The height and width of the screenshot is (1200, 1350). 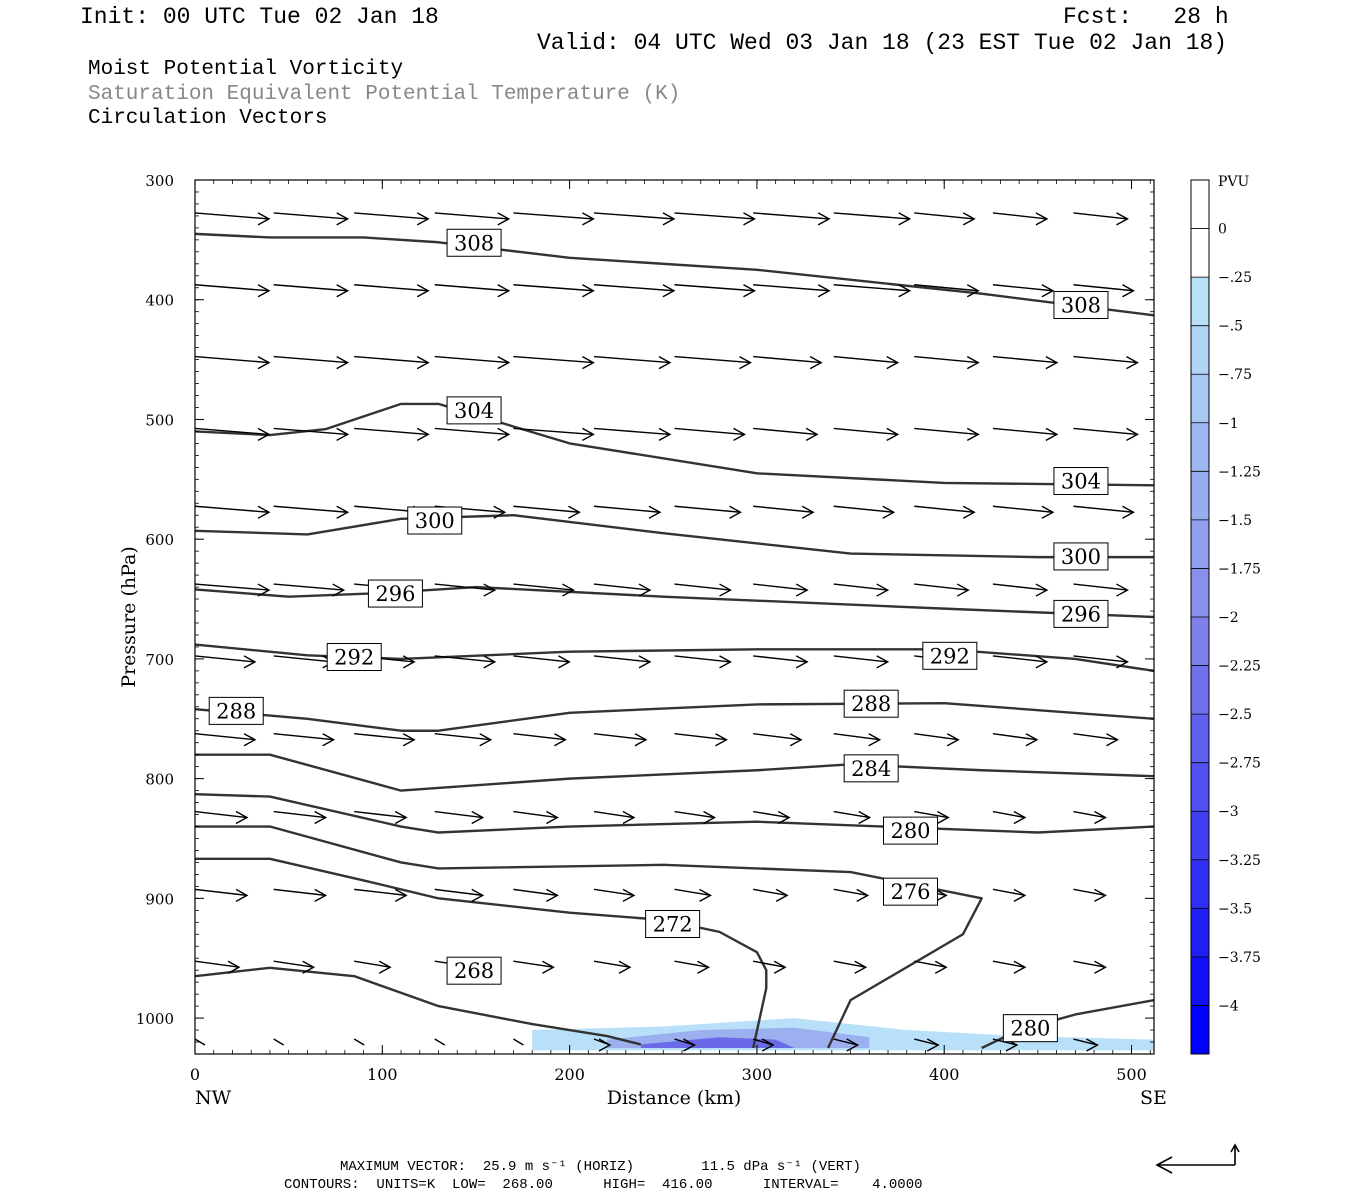 I want to click on colorbar-label: −2, so click(x=1228, y=618).